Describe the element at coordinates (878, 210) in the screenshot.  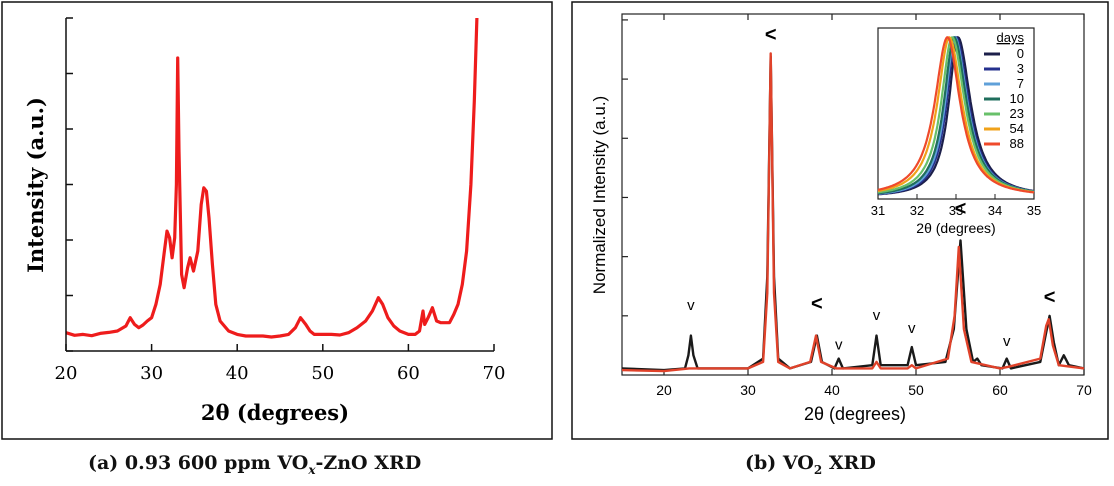
I see `inset-x-tick-label: 31` at that location.